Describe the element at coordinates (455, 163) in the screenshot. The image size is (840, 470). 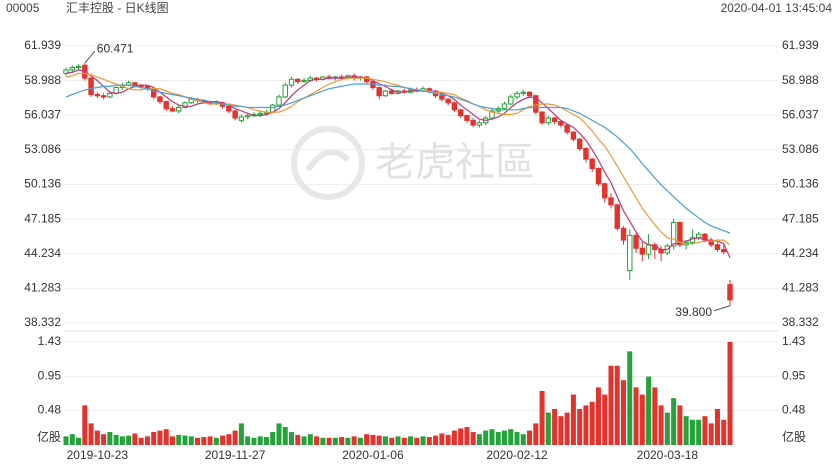
I see `watermark-text: 老虎社區` at that location.